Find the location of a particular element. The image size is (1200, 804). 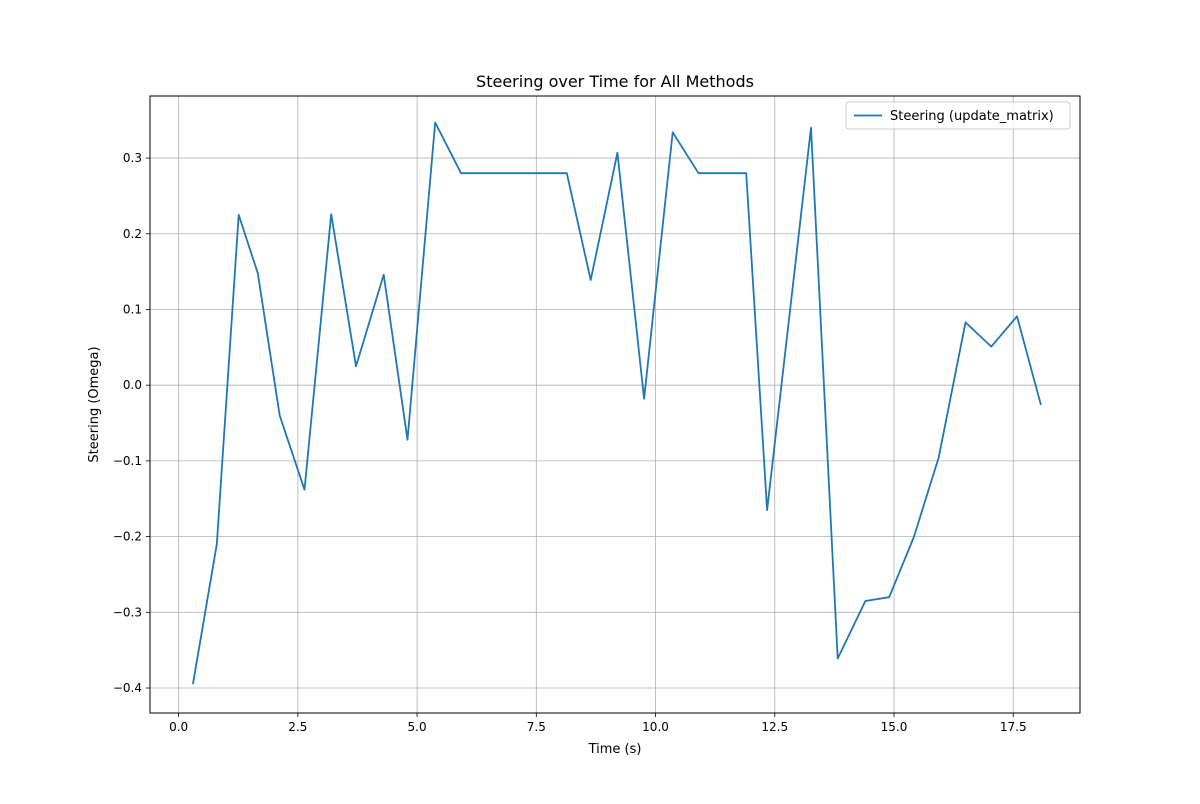

y-tick-label: −0.3 is located at coordinates (127, 612).